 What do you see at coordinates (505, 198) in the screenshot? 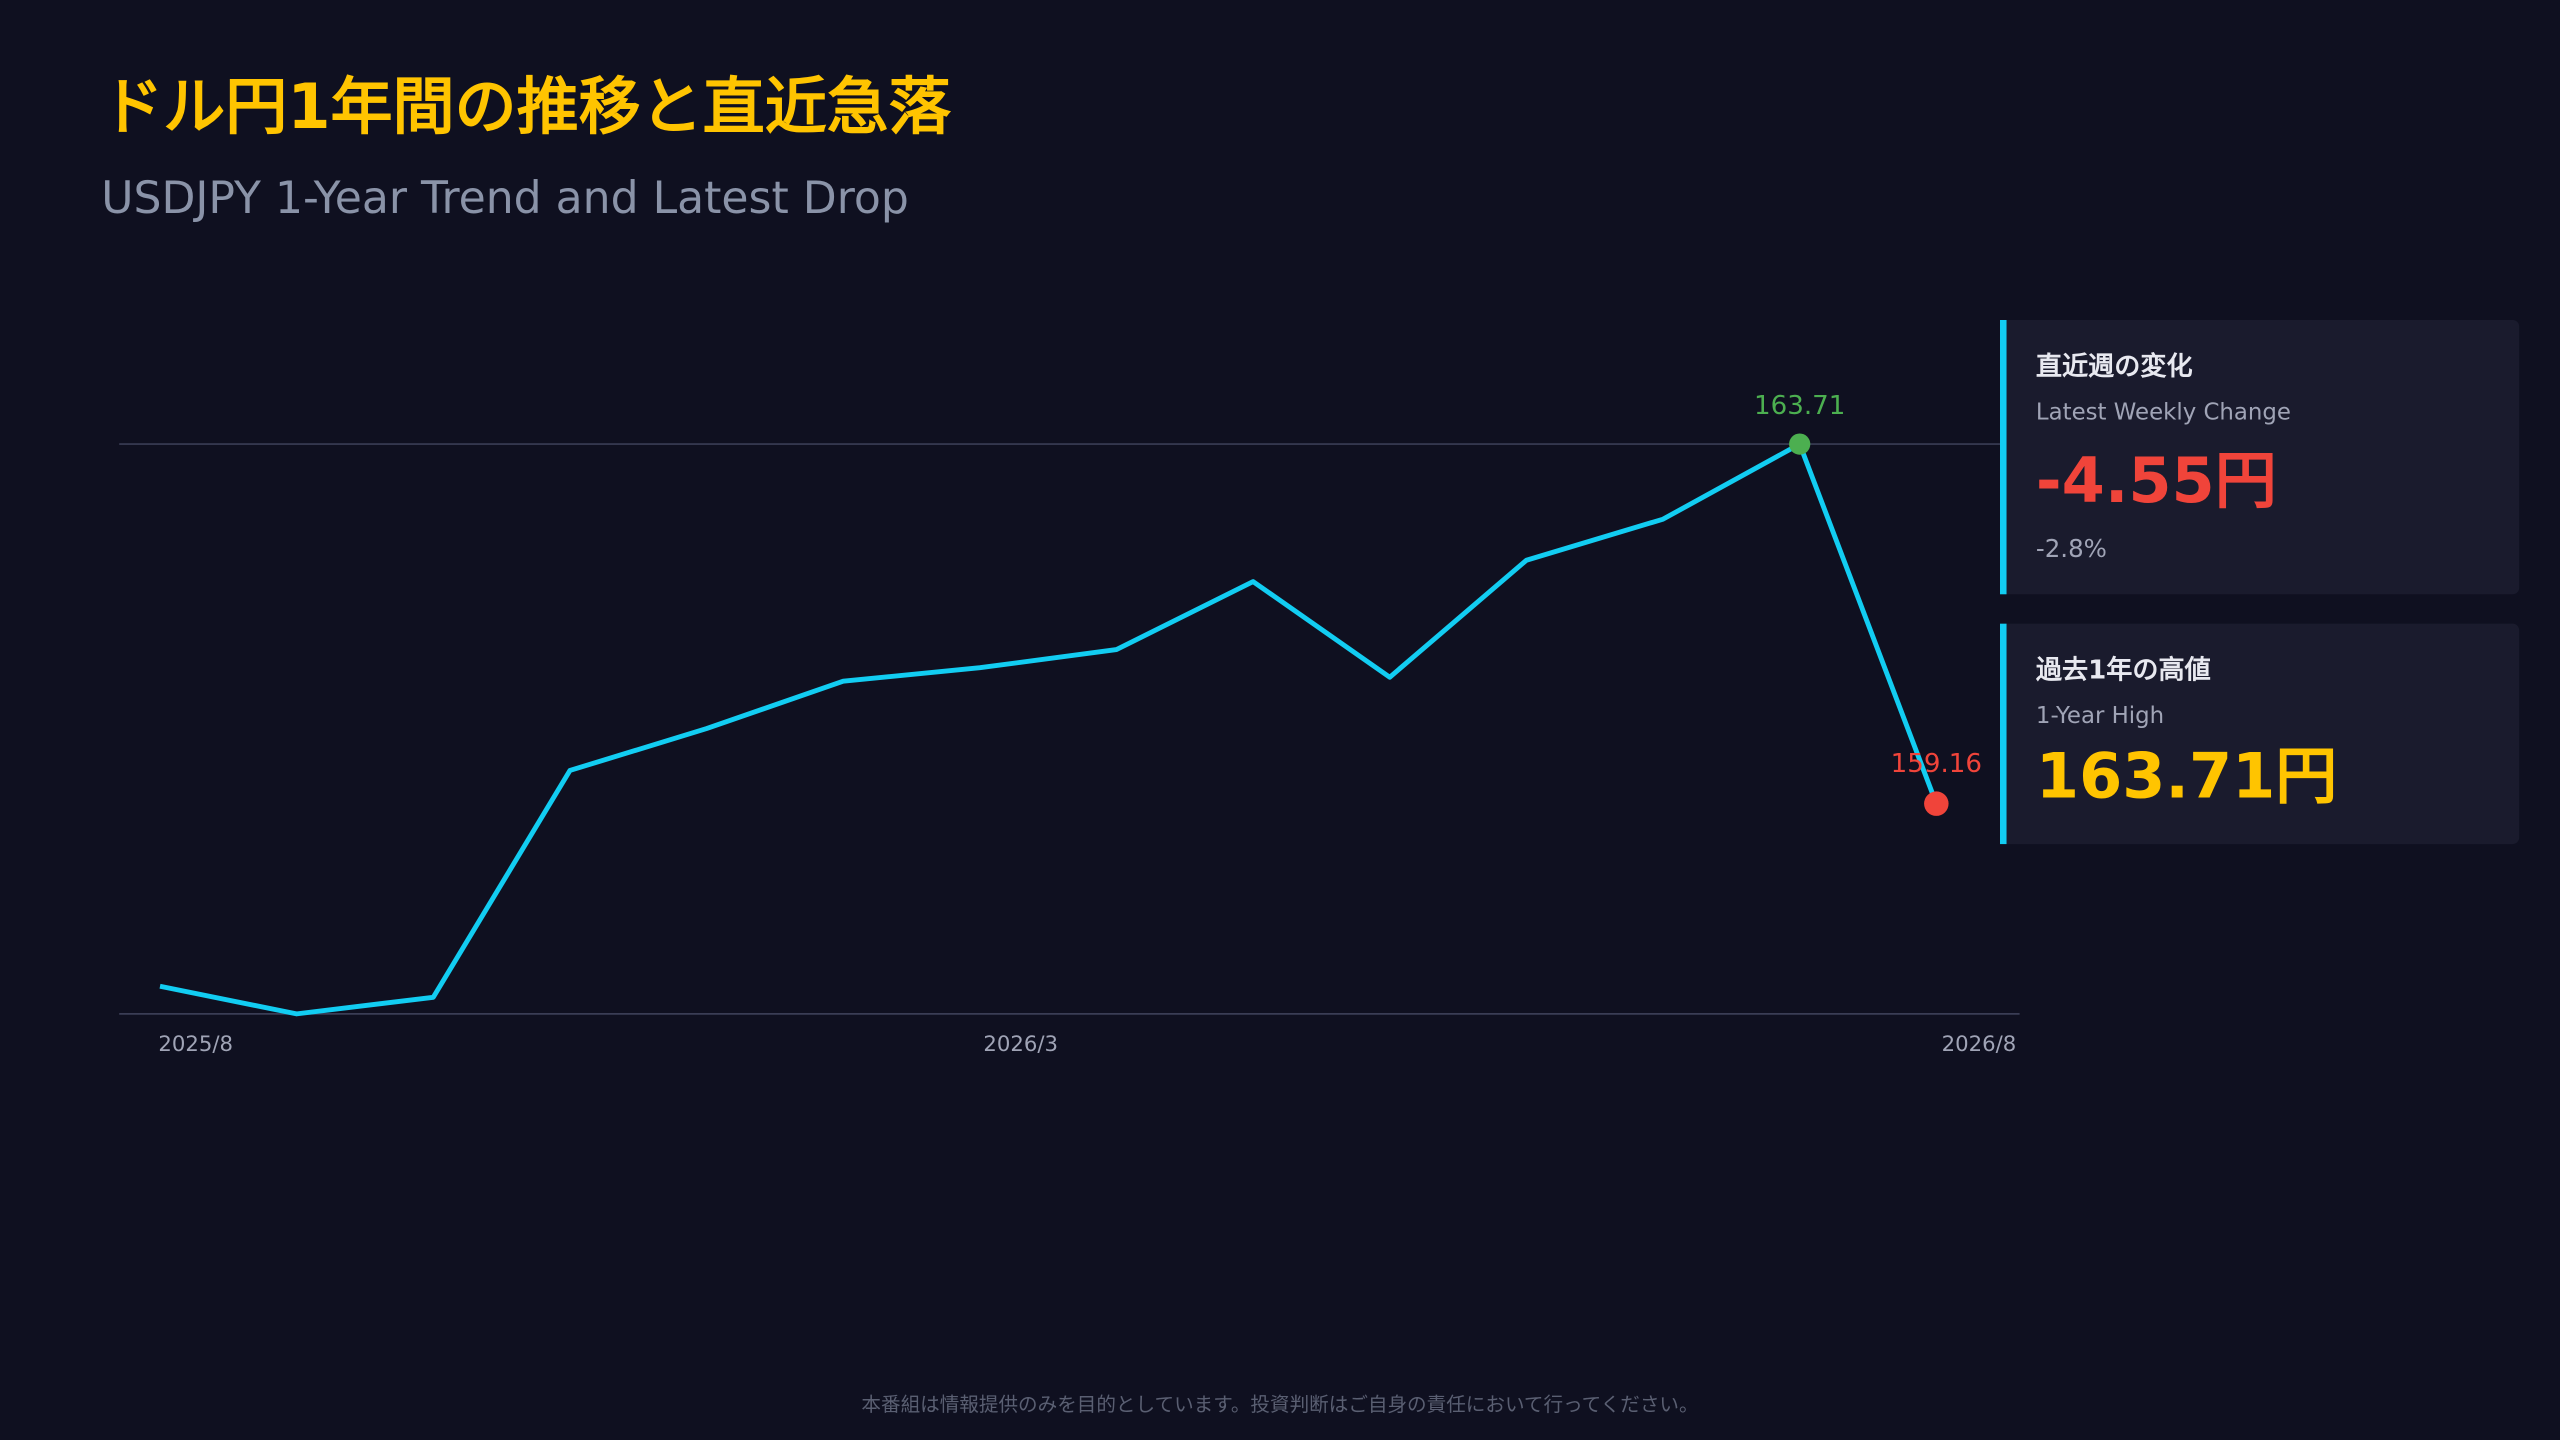
I see `chart-subtitle: USDJPY 1-Year Trend and Latest Drop` at bounding box center [505, 198].